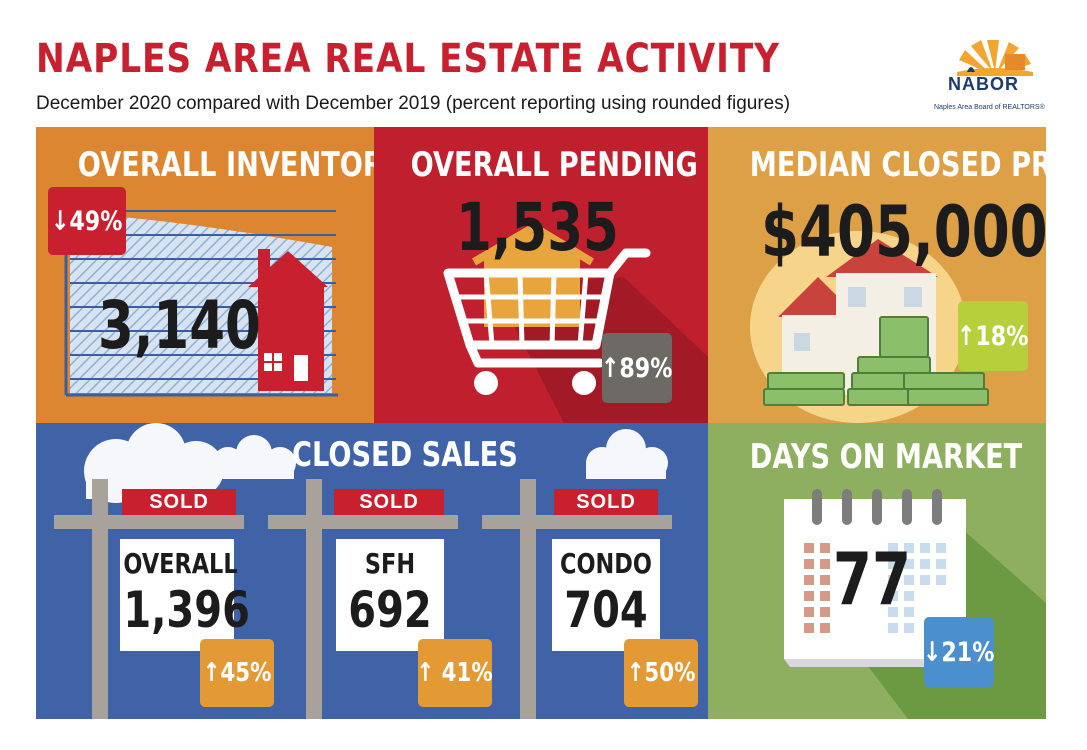 This screenshot has width=1087, height=750. I want to click on sfh-closed-change-badge: ↑ 41%, so click(455, 673).